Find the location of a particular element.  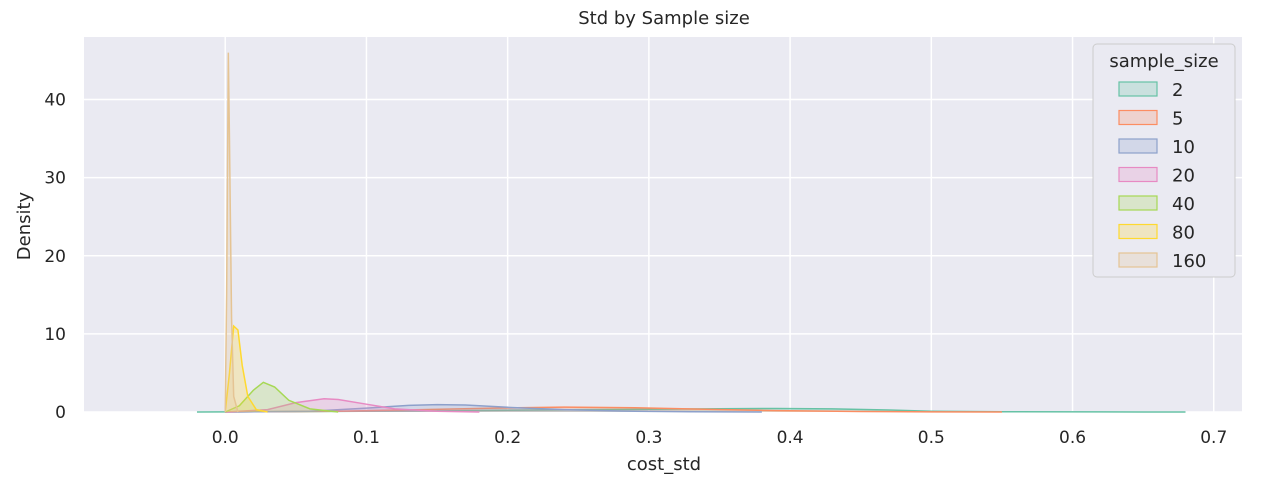

chart-title: Std by Sample size is located at coordinates (664, 18).